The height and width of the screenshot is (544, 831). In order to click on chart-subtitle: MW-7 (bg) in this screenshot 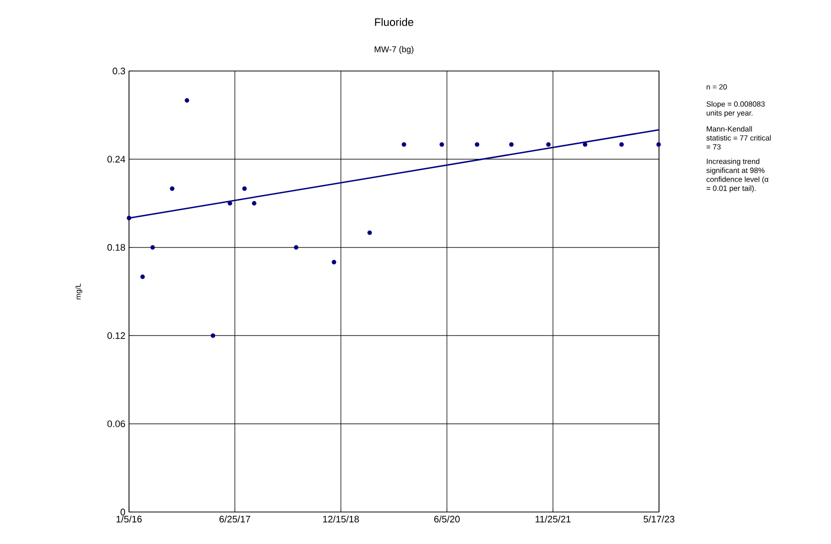, I will do `click(394, 50)`.